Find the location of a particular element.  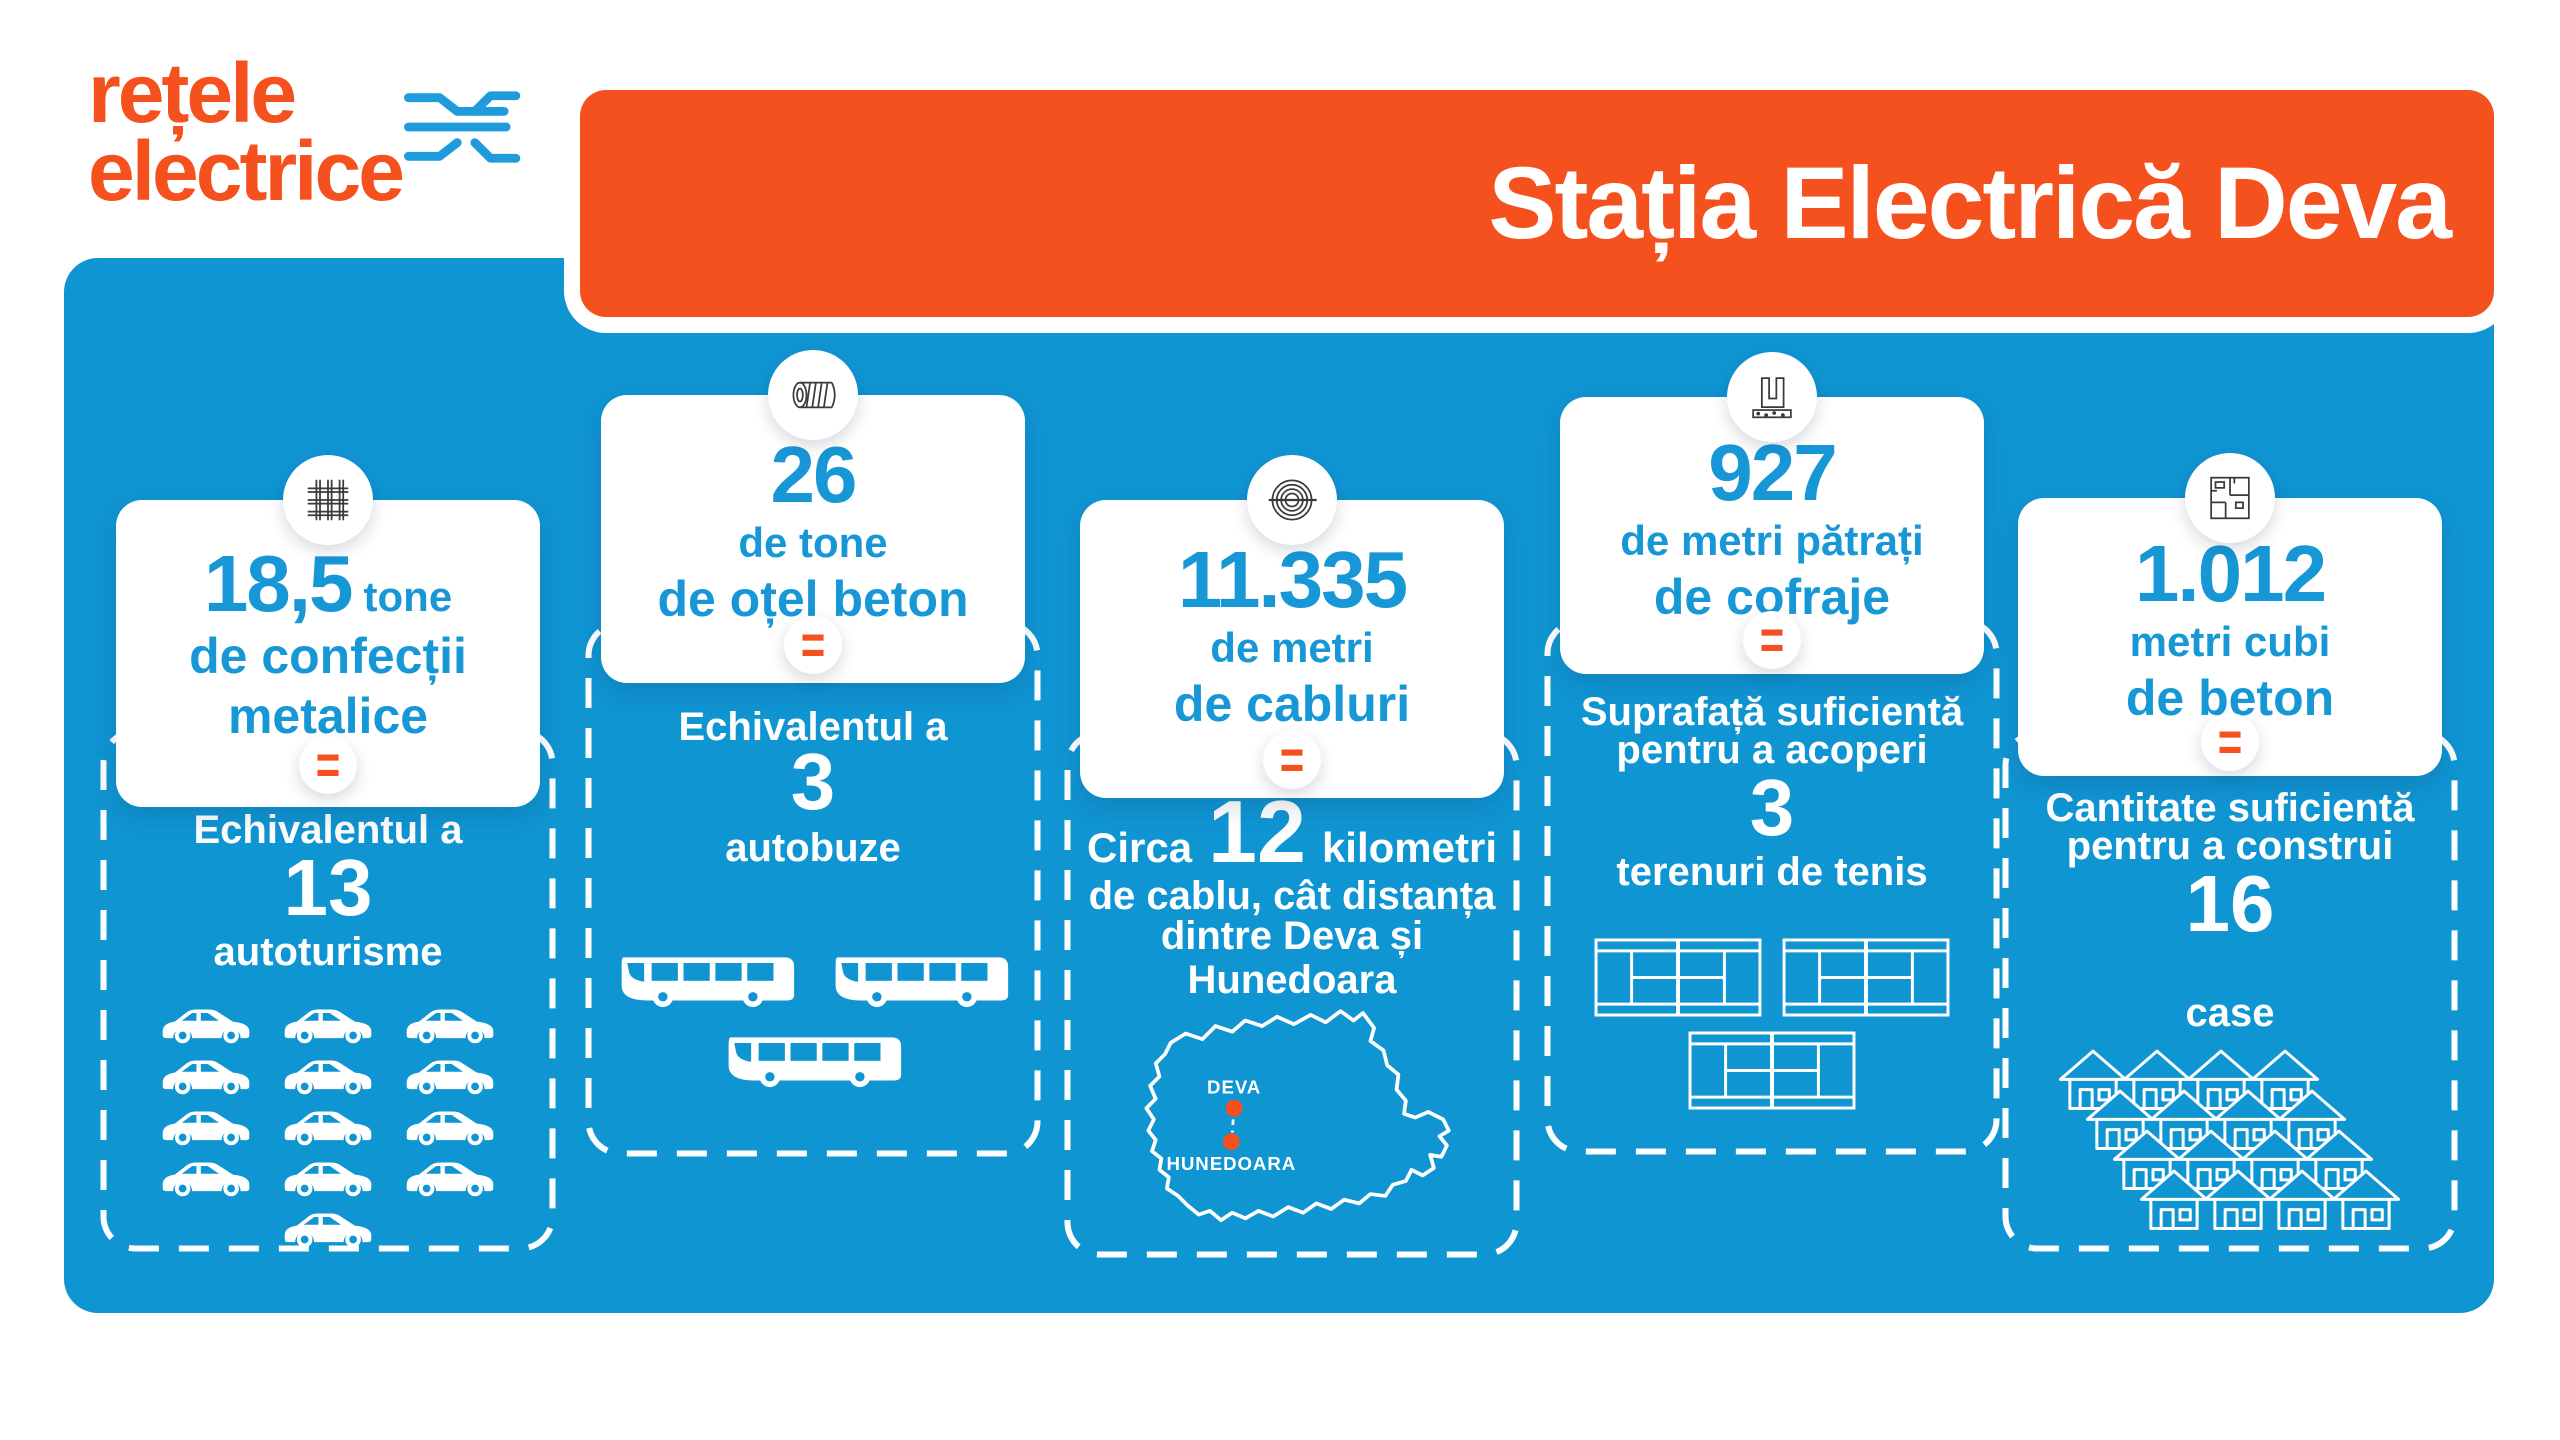

stat-line3: de cabluri is located at coordinates (1292, 704).